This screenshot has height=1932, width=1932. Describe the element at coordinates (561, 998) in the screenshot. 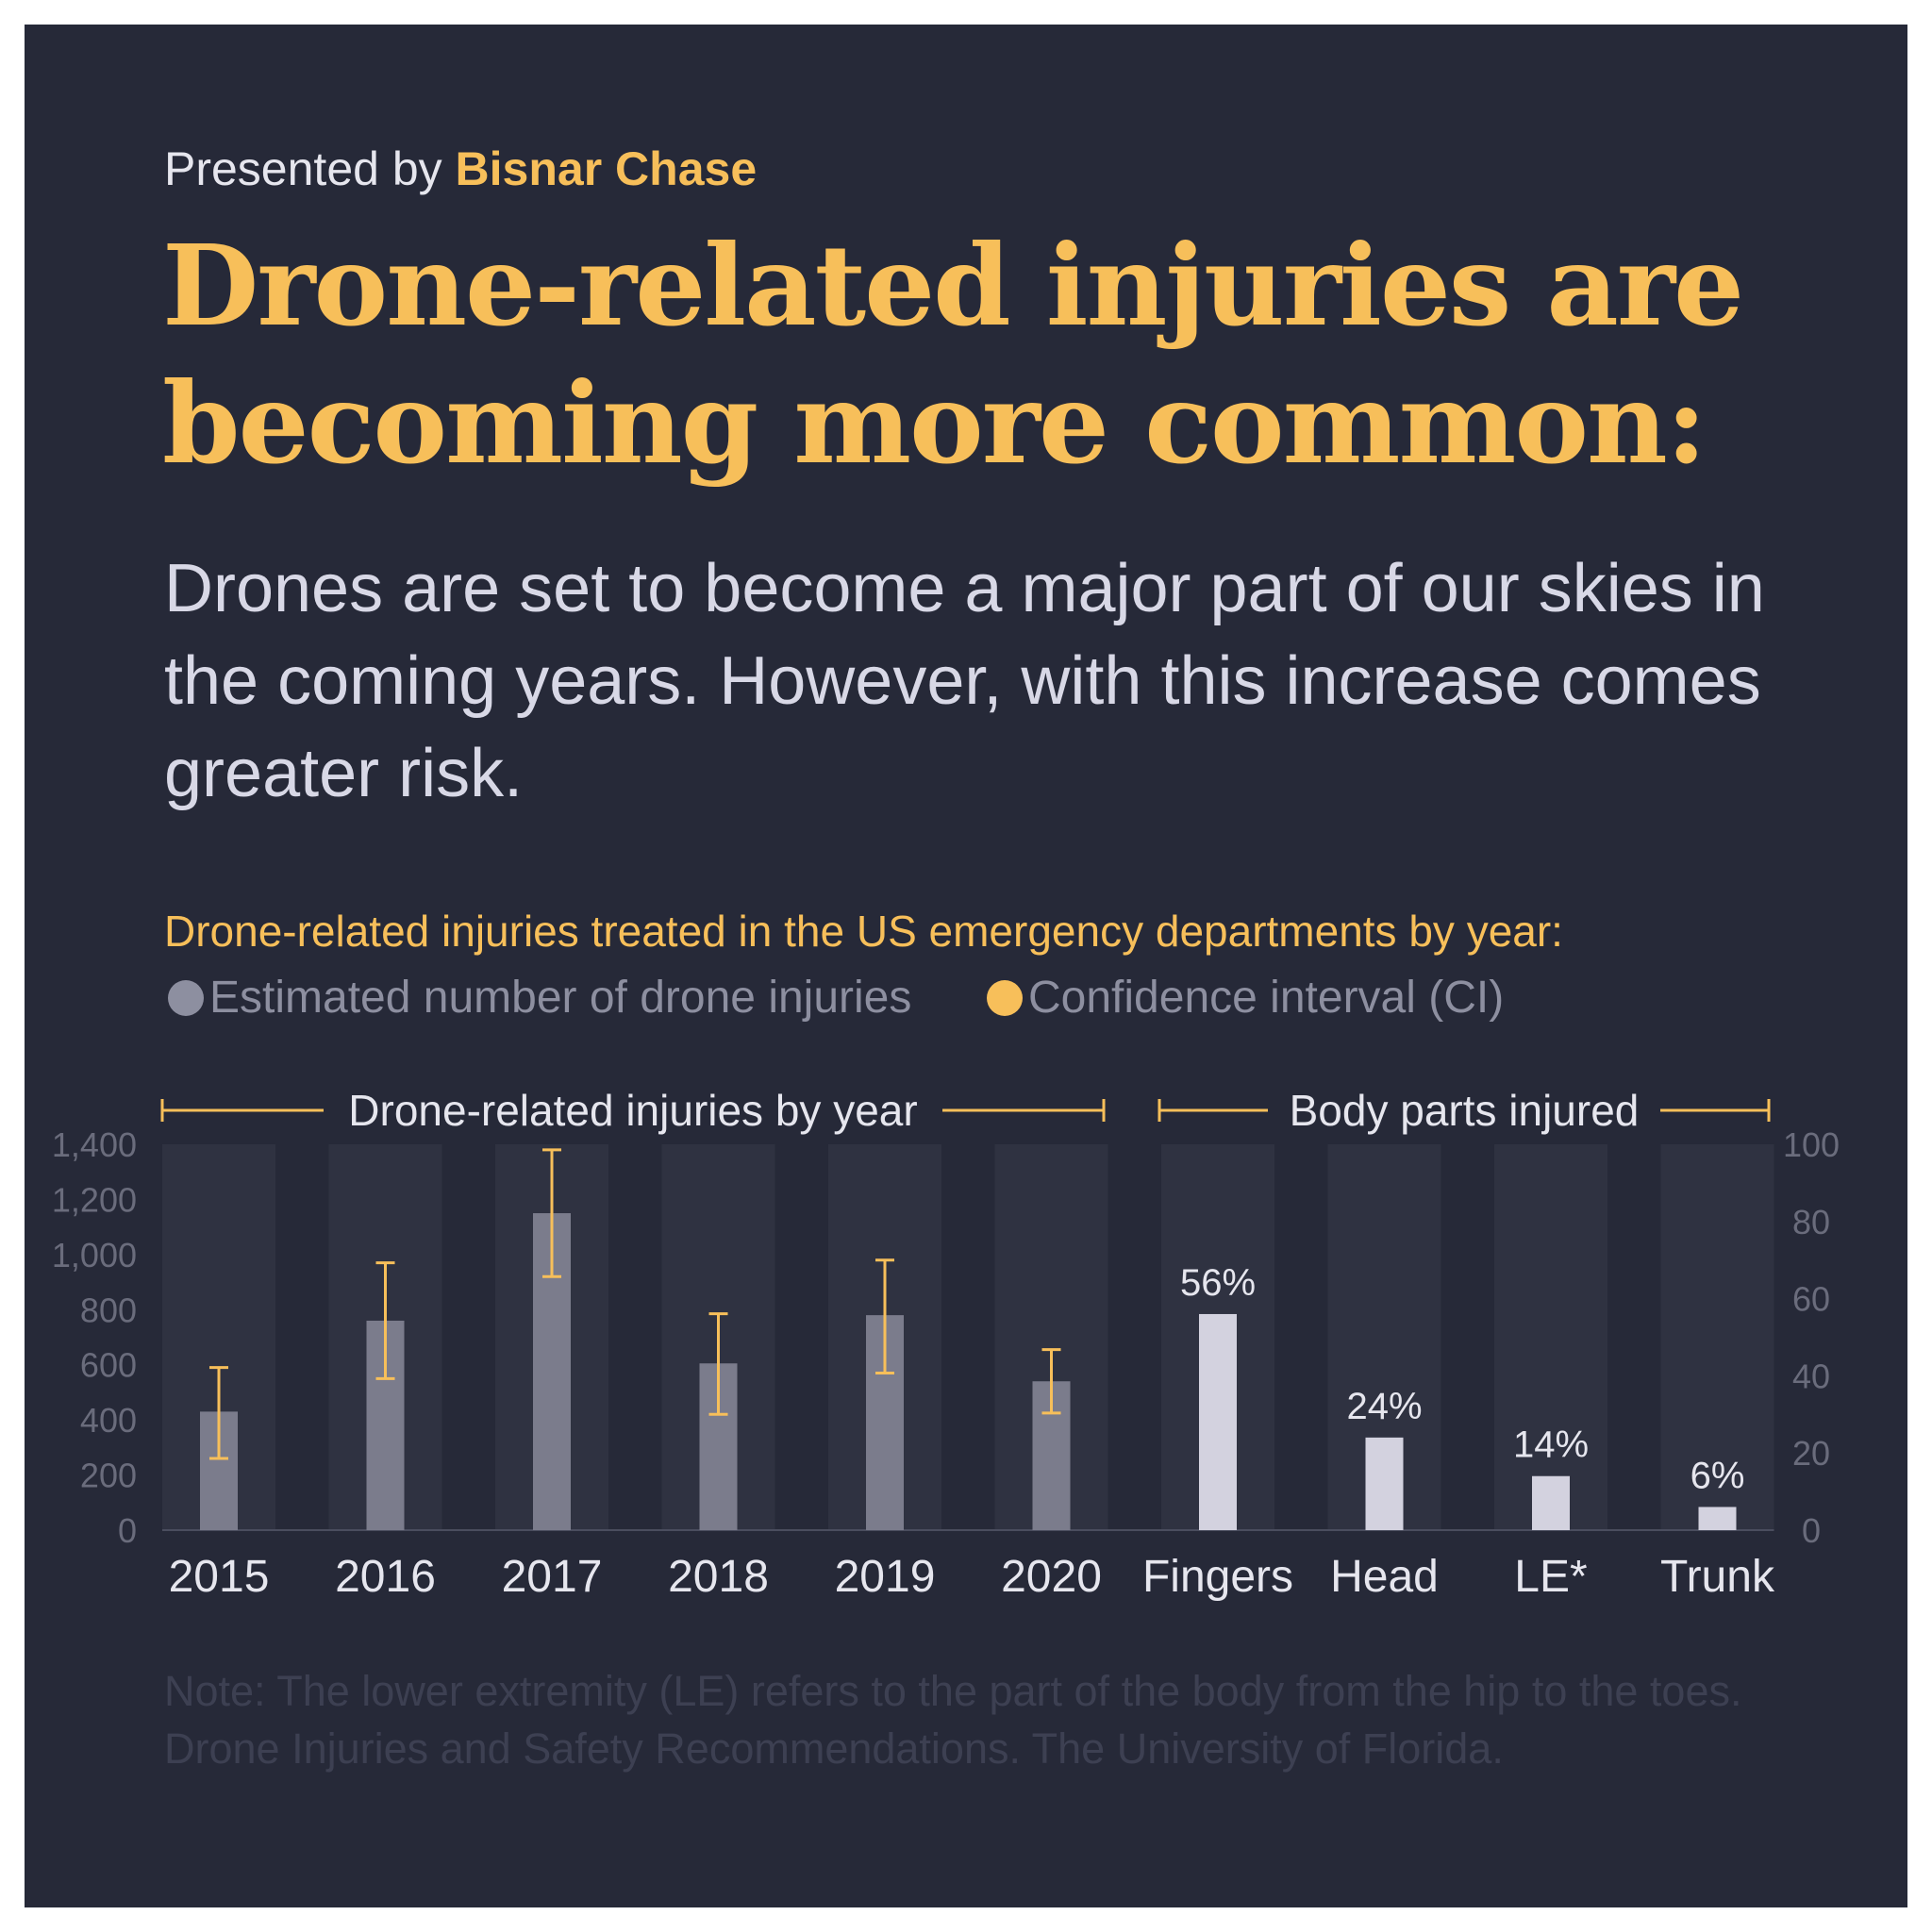

I see `legend-estimate-label: Estimated number of drone injuries` at that location.